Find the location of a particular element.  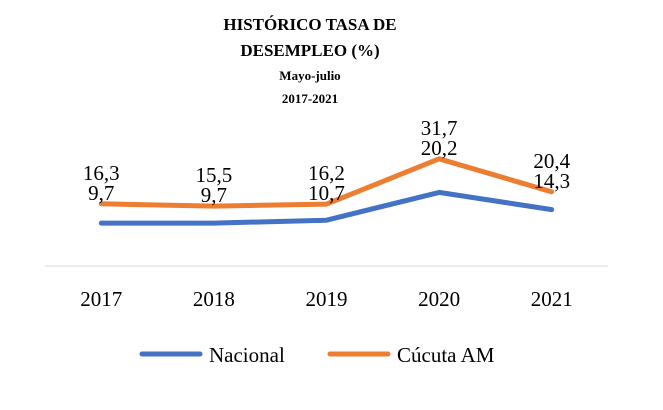

data-label: 16,3 is located at coordinates (101, 173).